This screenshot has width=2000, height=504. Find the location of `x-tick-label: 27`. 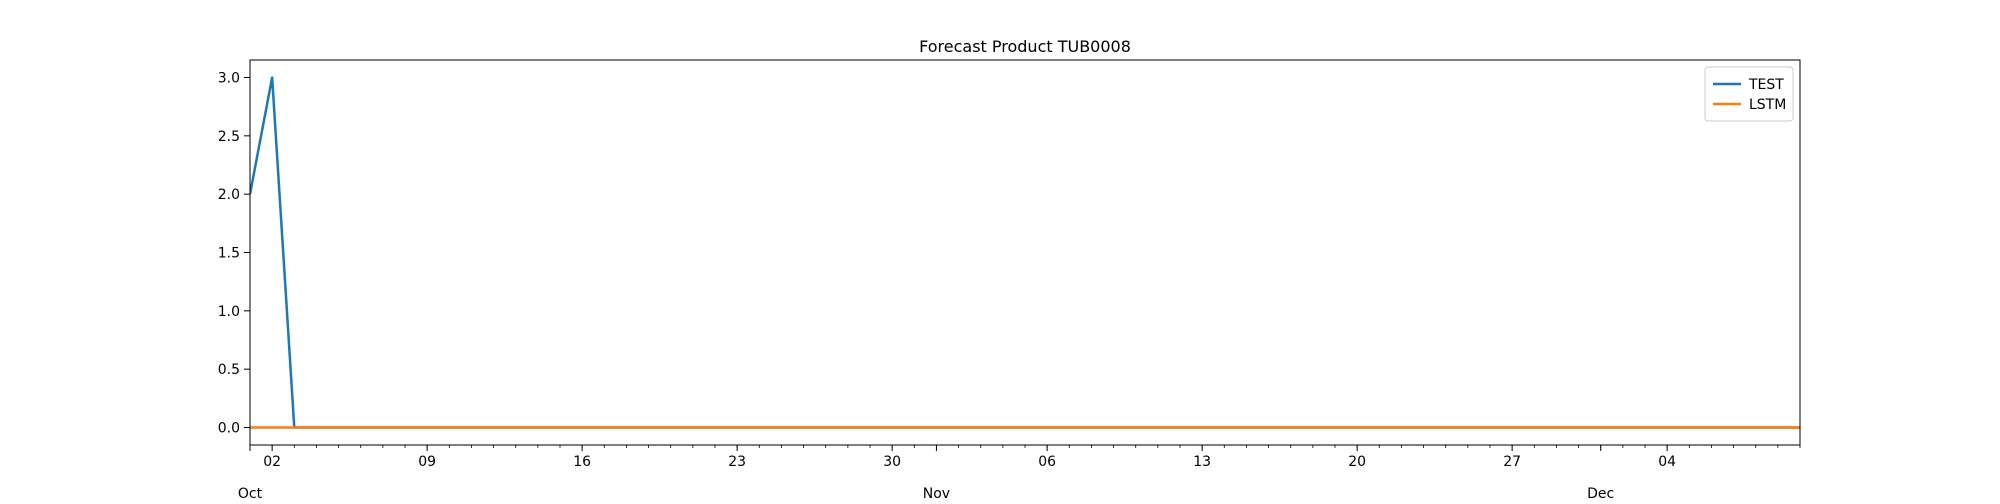

x-tick-label: 27 is located at coordinates (1512, 462).